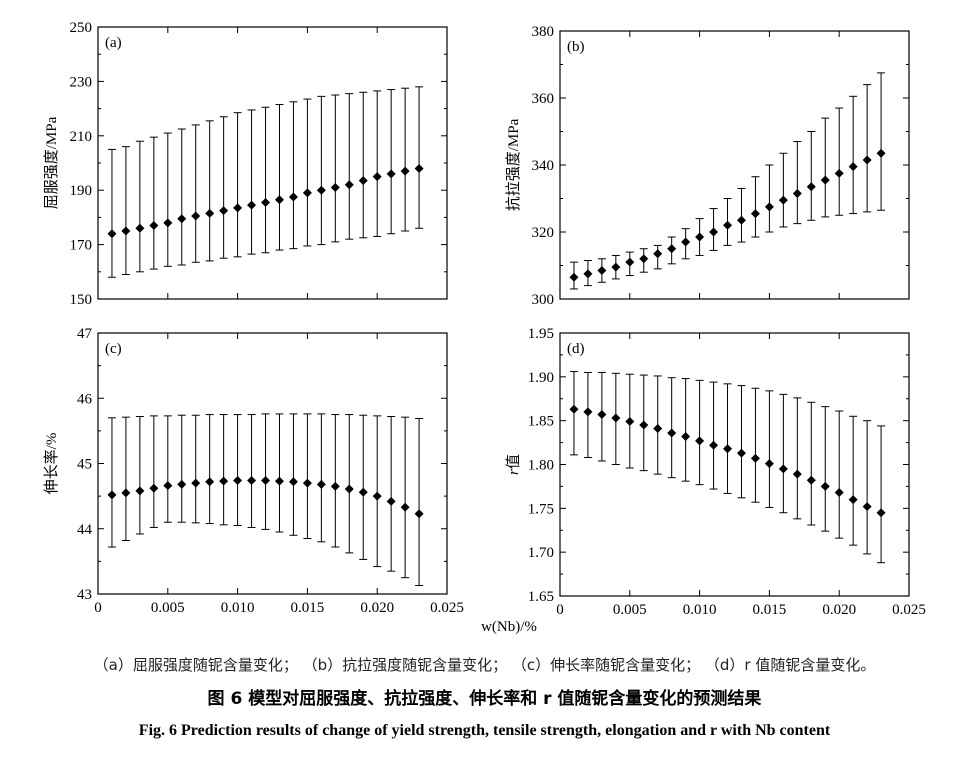 This screenshot has height=766, width=969. I want to click on y-tick-label: 190, so click(81, 191).